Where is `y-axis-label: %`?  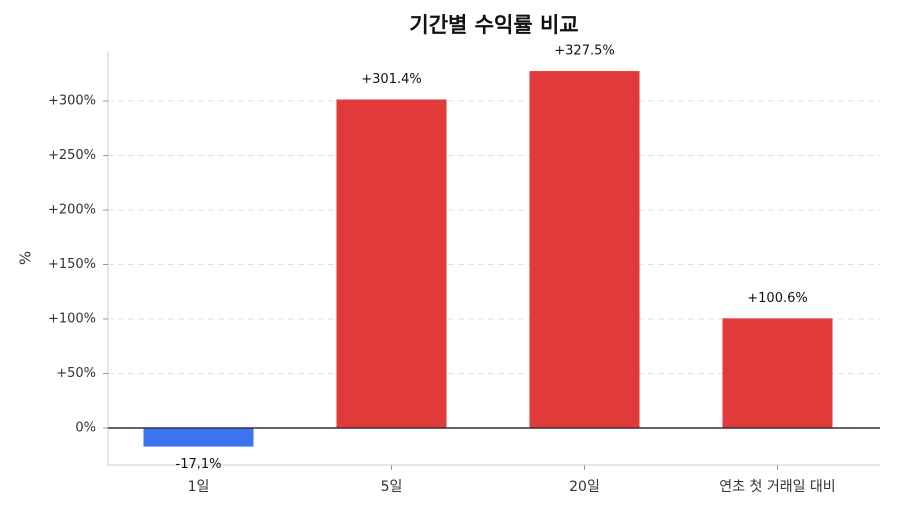
y-axis-label: % is located at coordinates (26, 258).